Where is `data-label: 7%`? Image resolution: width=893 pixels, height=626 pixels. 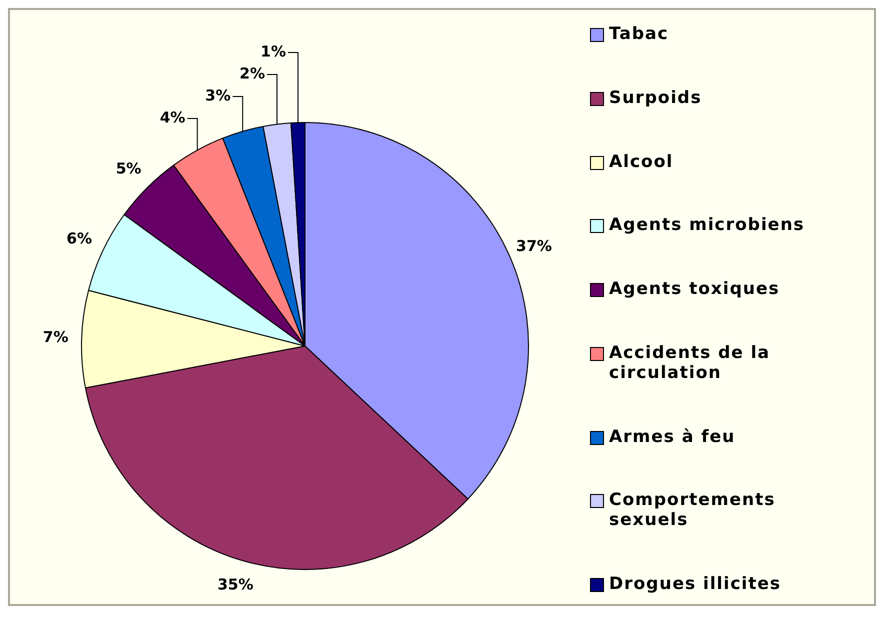 data-label: 7% is located at coordinates (55, 337).